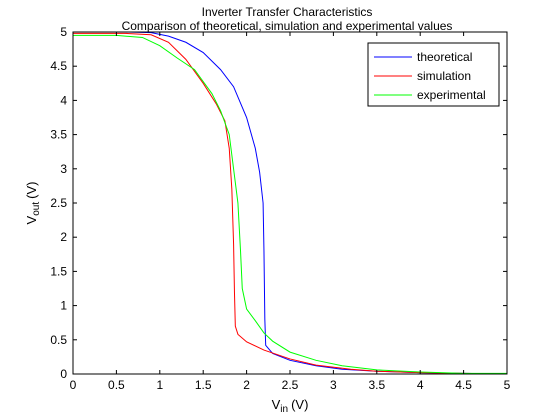 Image resolution: width=560 pixels, height=420 pixels. Describe the element at coordinates (507, 385) in the screenshot. I see `x-tick-label-5: 5` at that location.